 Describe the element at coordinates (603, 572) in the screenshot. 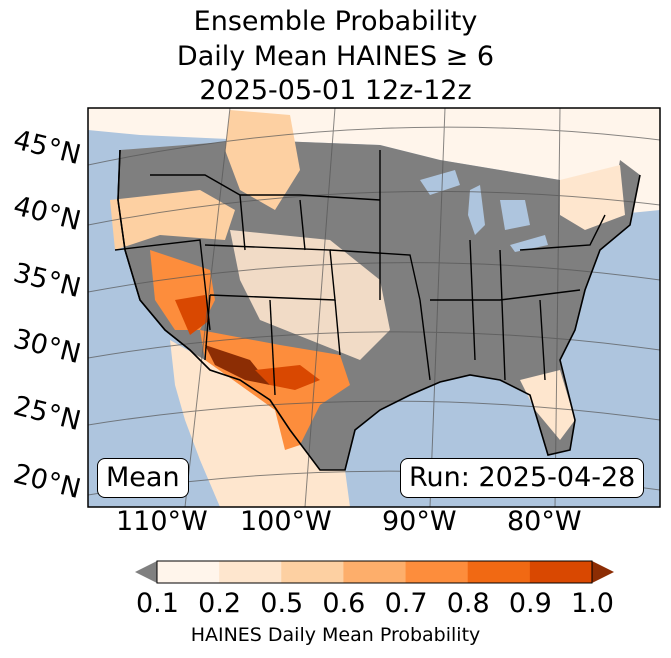

I see `colorbar-over-arrow` at that location.